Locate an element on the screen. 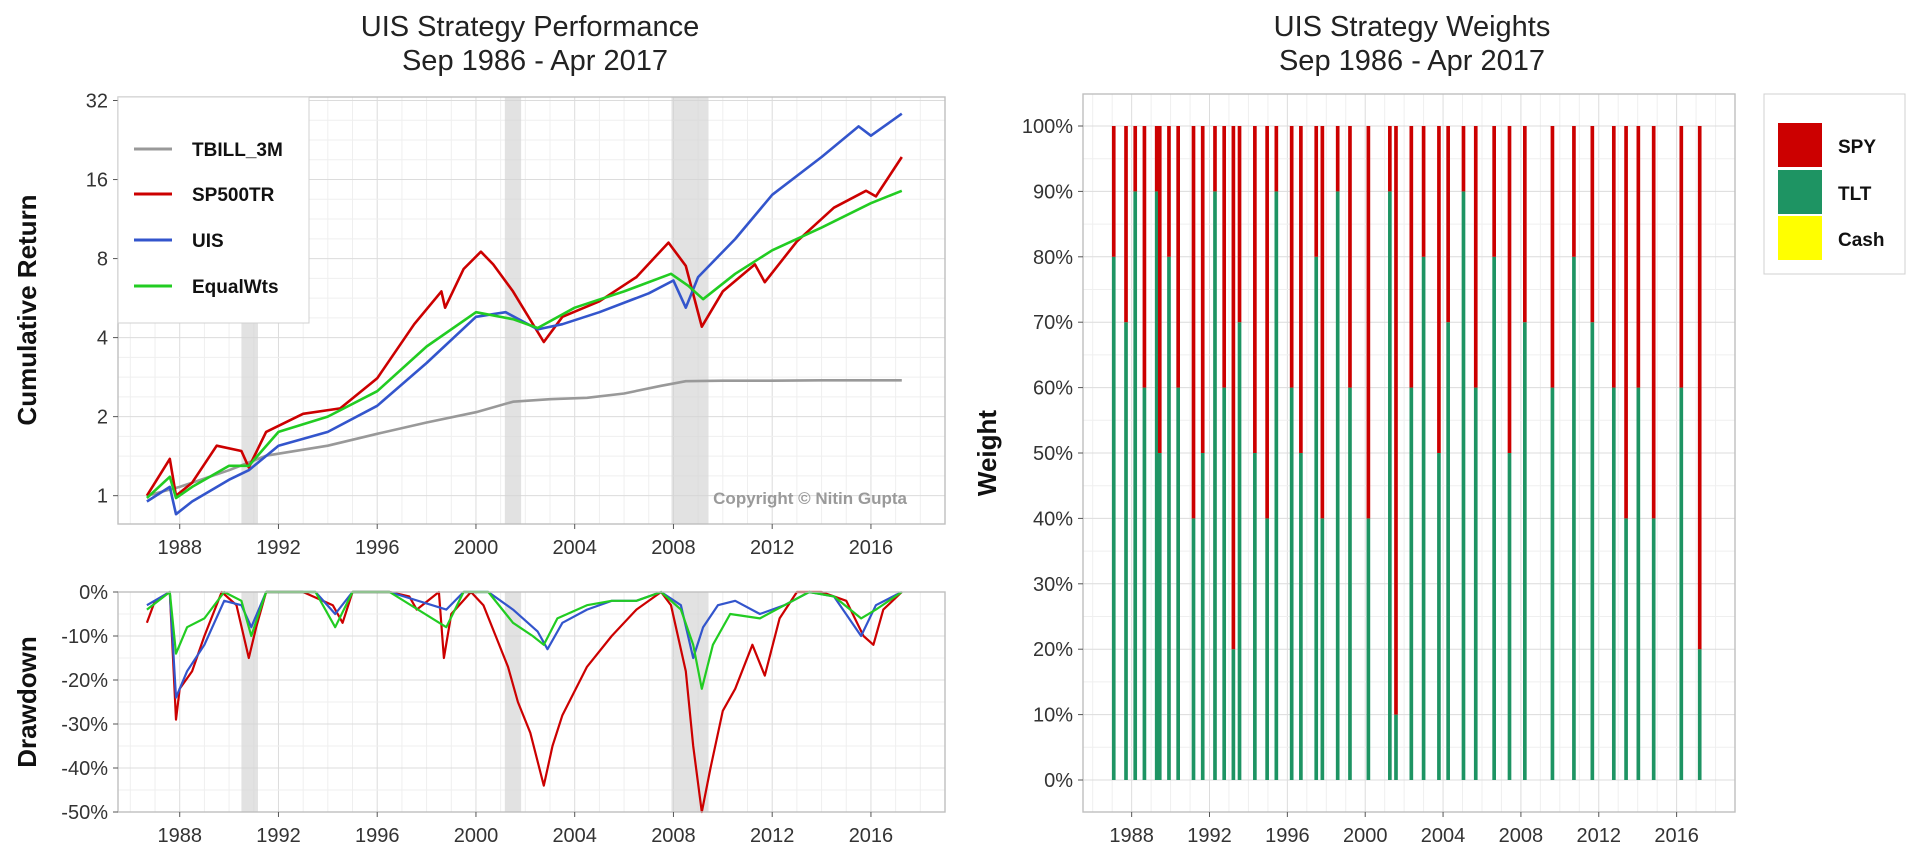 The image size is (1920, 864). y-tick-label: 30% is located at coordinates (1053, 585).